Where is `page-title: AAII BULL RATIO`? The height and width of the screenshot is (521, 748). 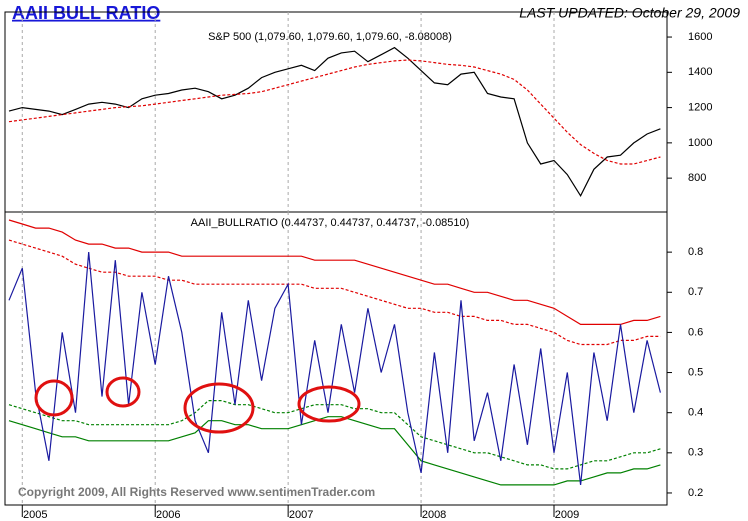 page-title: AAII BULL RATIO is located at coordinates (86, 13).